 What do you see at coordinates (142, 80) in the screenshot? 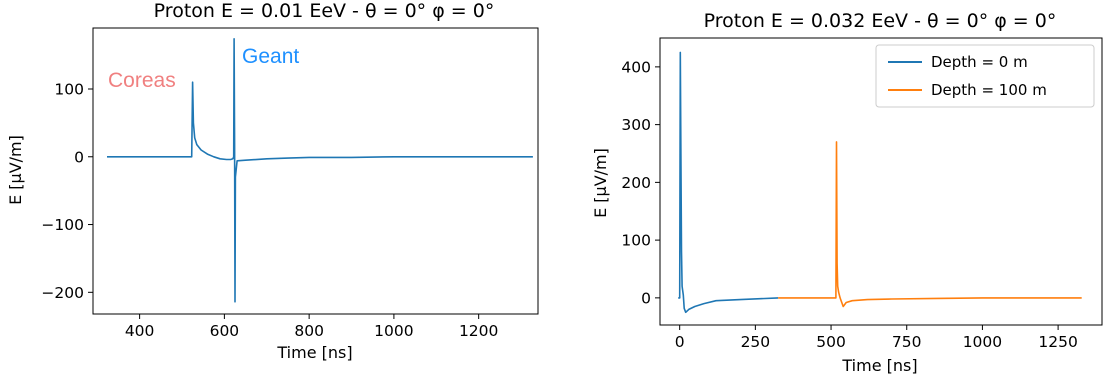
I see `coreas-annotation: Coreas` at bounding box center [142, 80].